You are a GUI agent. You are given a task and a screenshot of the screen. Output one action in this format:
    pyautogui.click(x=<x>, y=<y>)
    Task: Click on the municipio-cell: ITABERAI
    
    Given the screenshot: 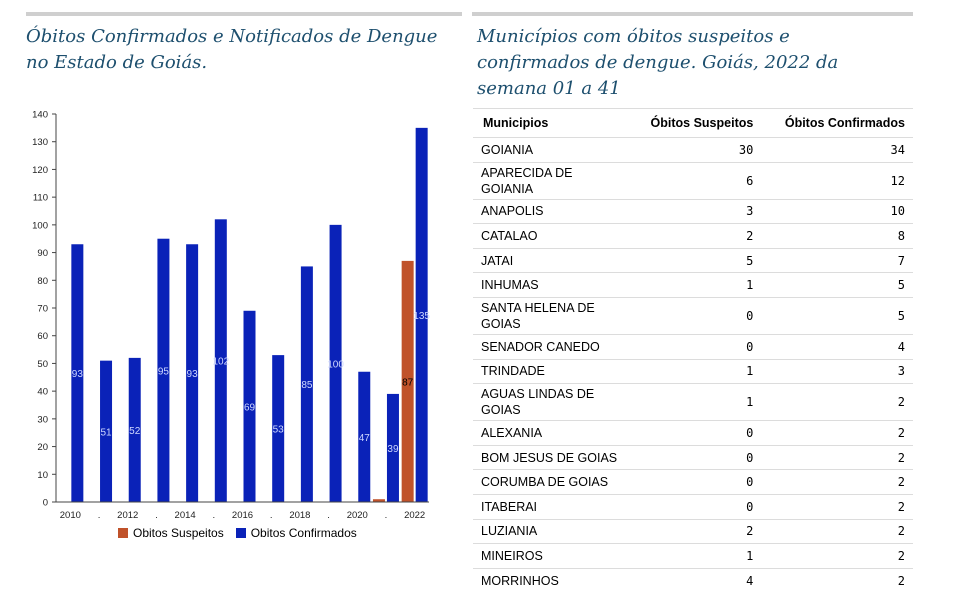 What is the action you would take?
    pyautogui.click(x=551, y=506)
    